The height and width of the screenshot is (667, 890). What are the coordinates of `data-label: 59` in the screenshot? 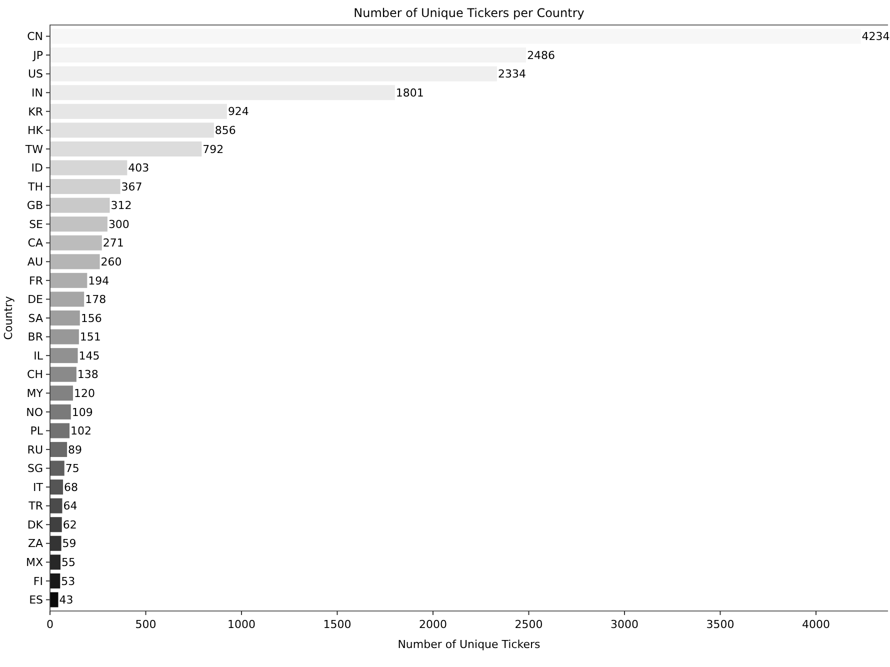 It's located at (69, 543).